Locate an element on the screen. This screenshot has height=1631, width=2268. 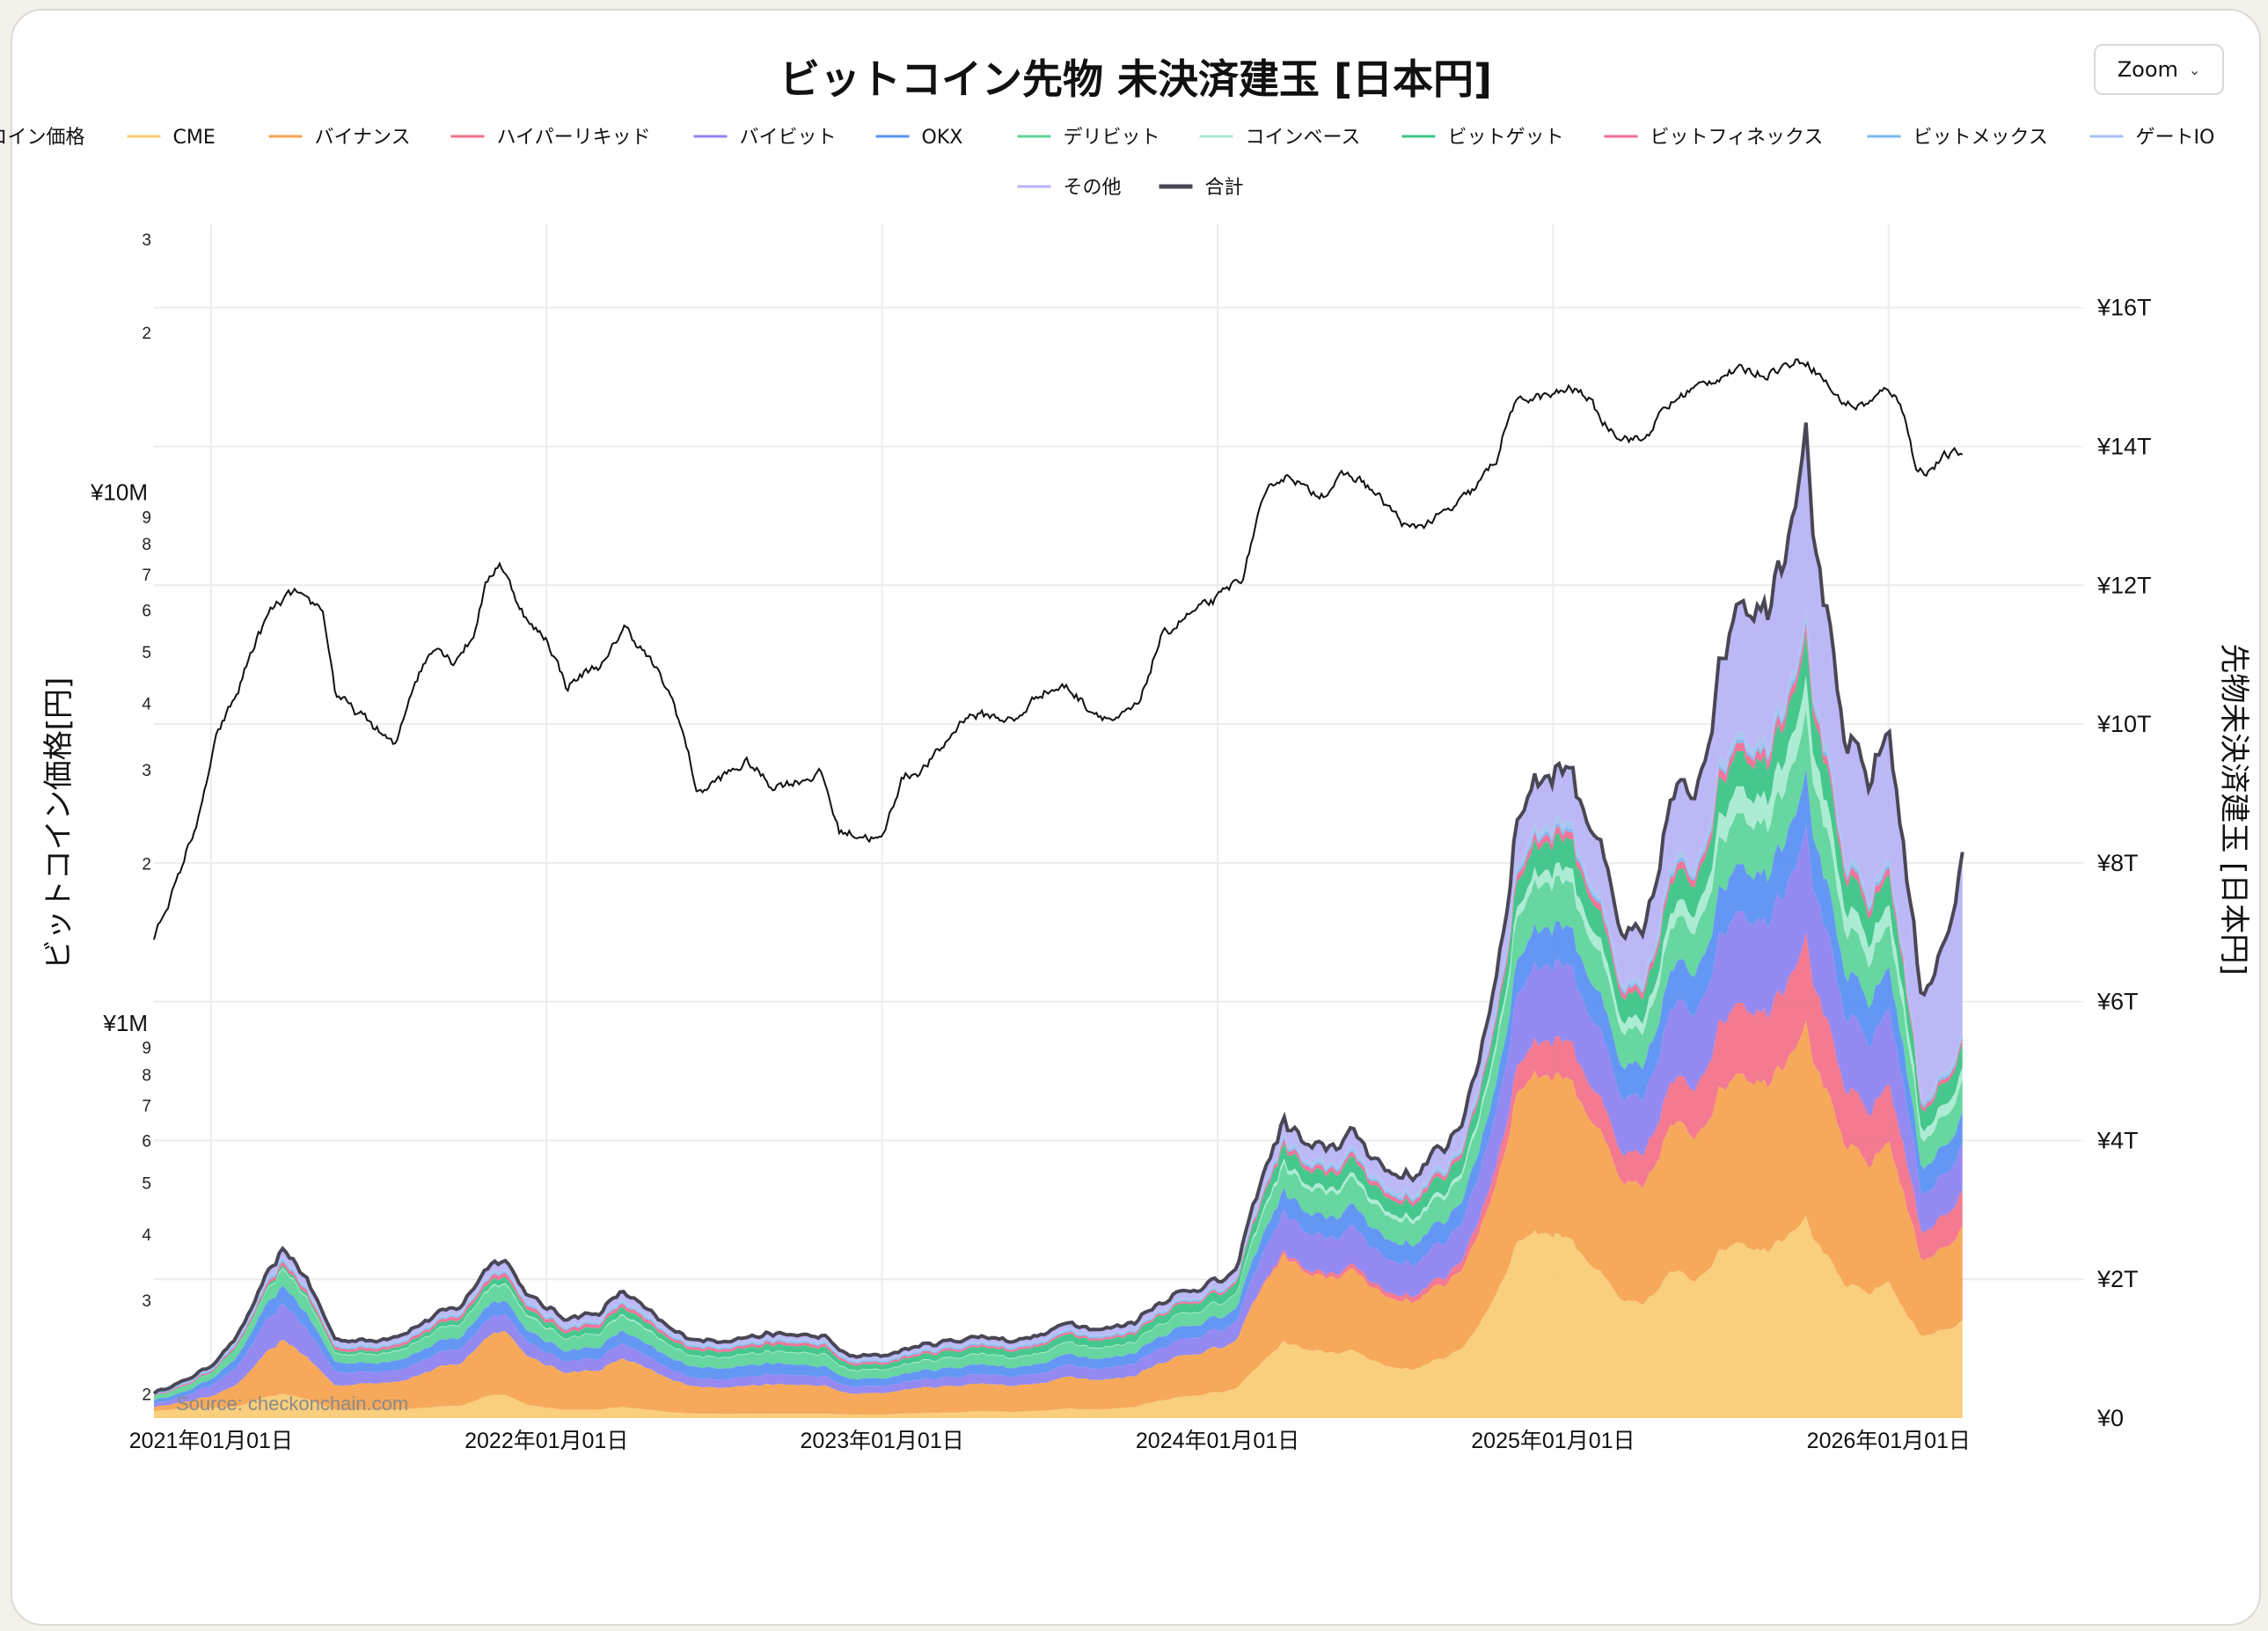
y-right-tick-label: ¥6T is located at coordinates (2117, 1002).